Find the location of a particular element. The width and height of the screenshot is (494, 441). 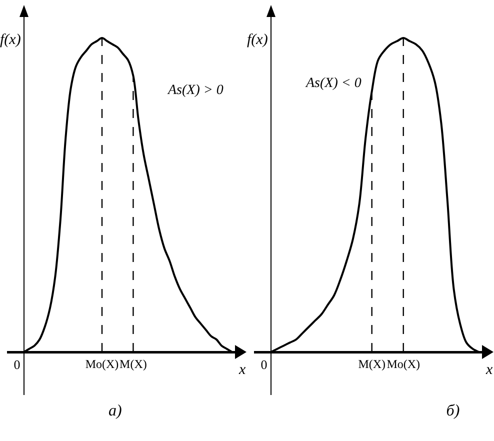

annotation: As(X) < 0 is located at coordinates (333, 83).